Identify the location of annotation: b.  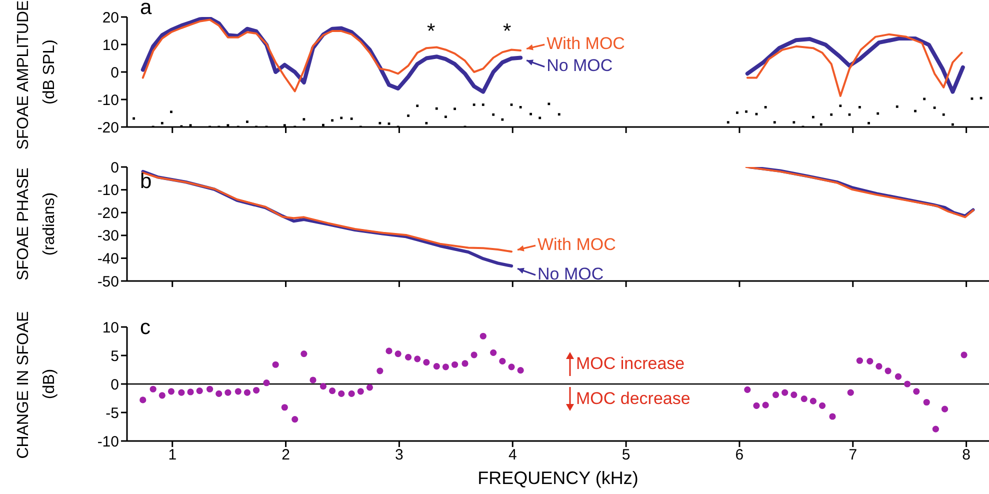
(146, 182).